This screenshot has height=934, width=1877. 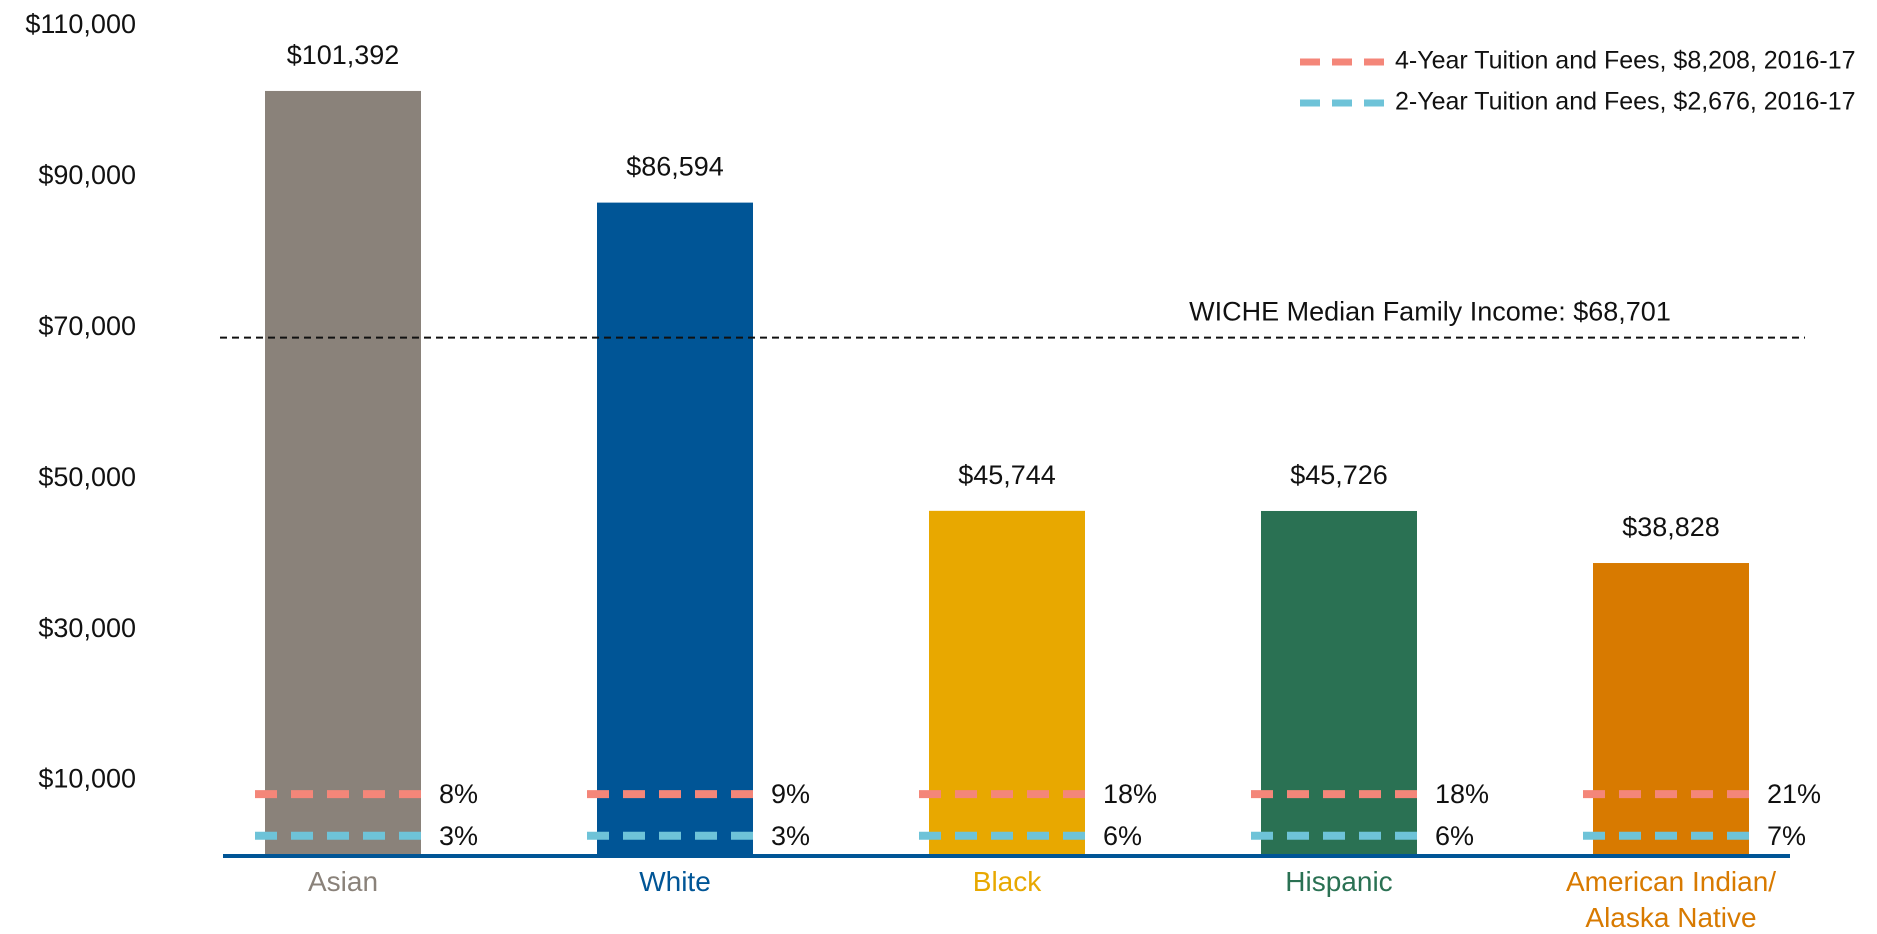 I want to click on value-label: $45,744, so click(x=1007, y=475).